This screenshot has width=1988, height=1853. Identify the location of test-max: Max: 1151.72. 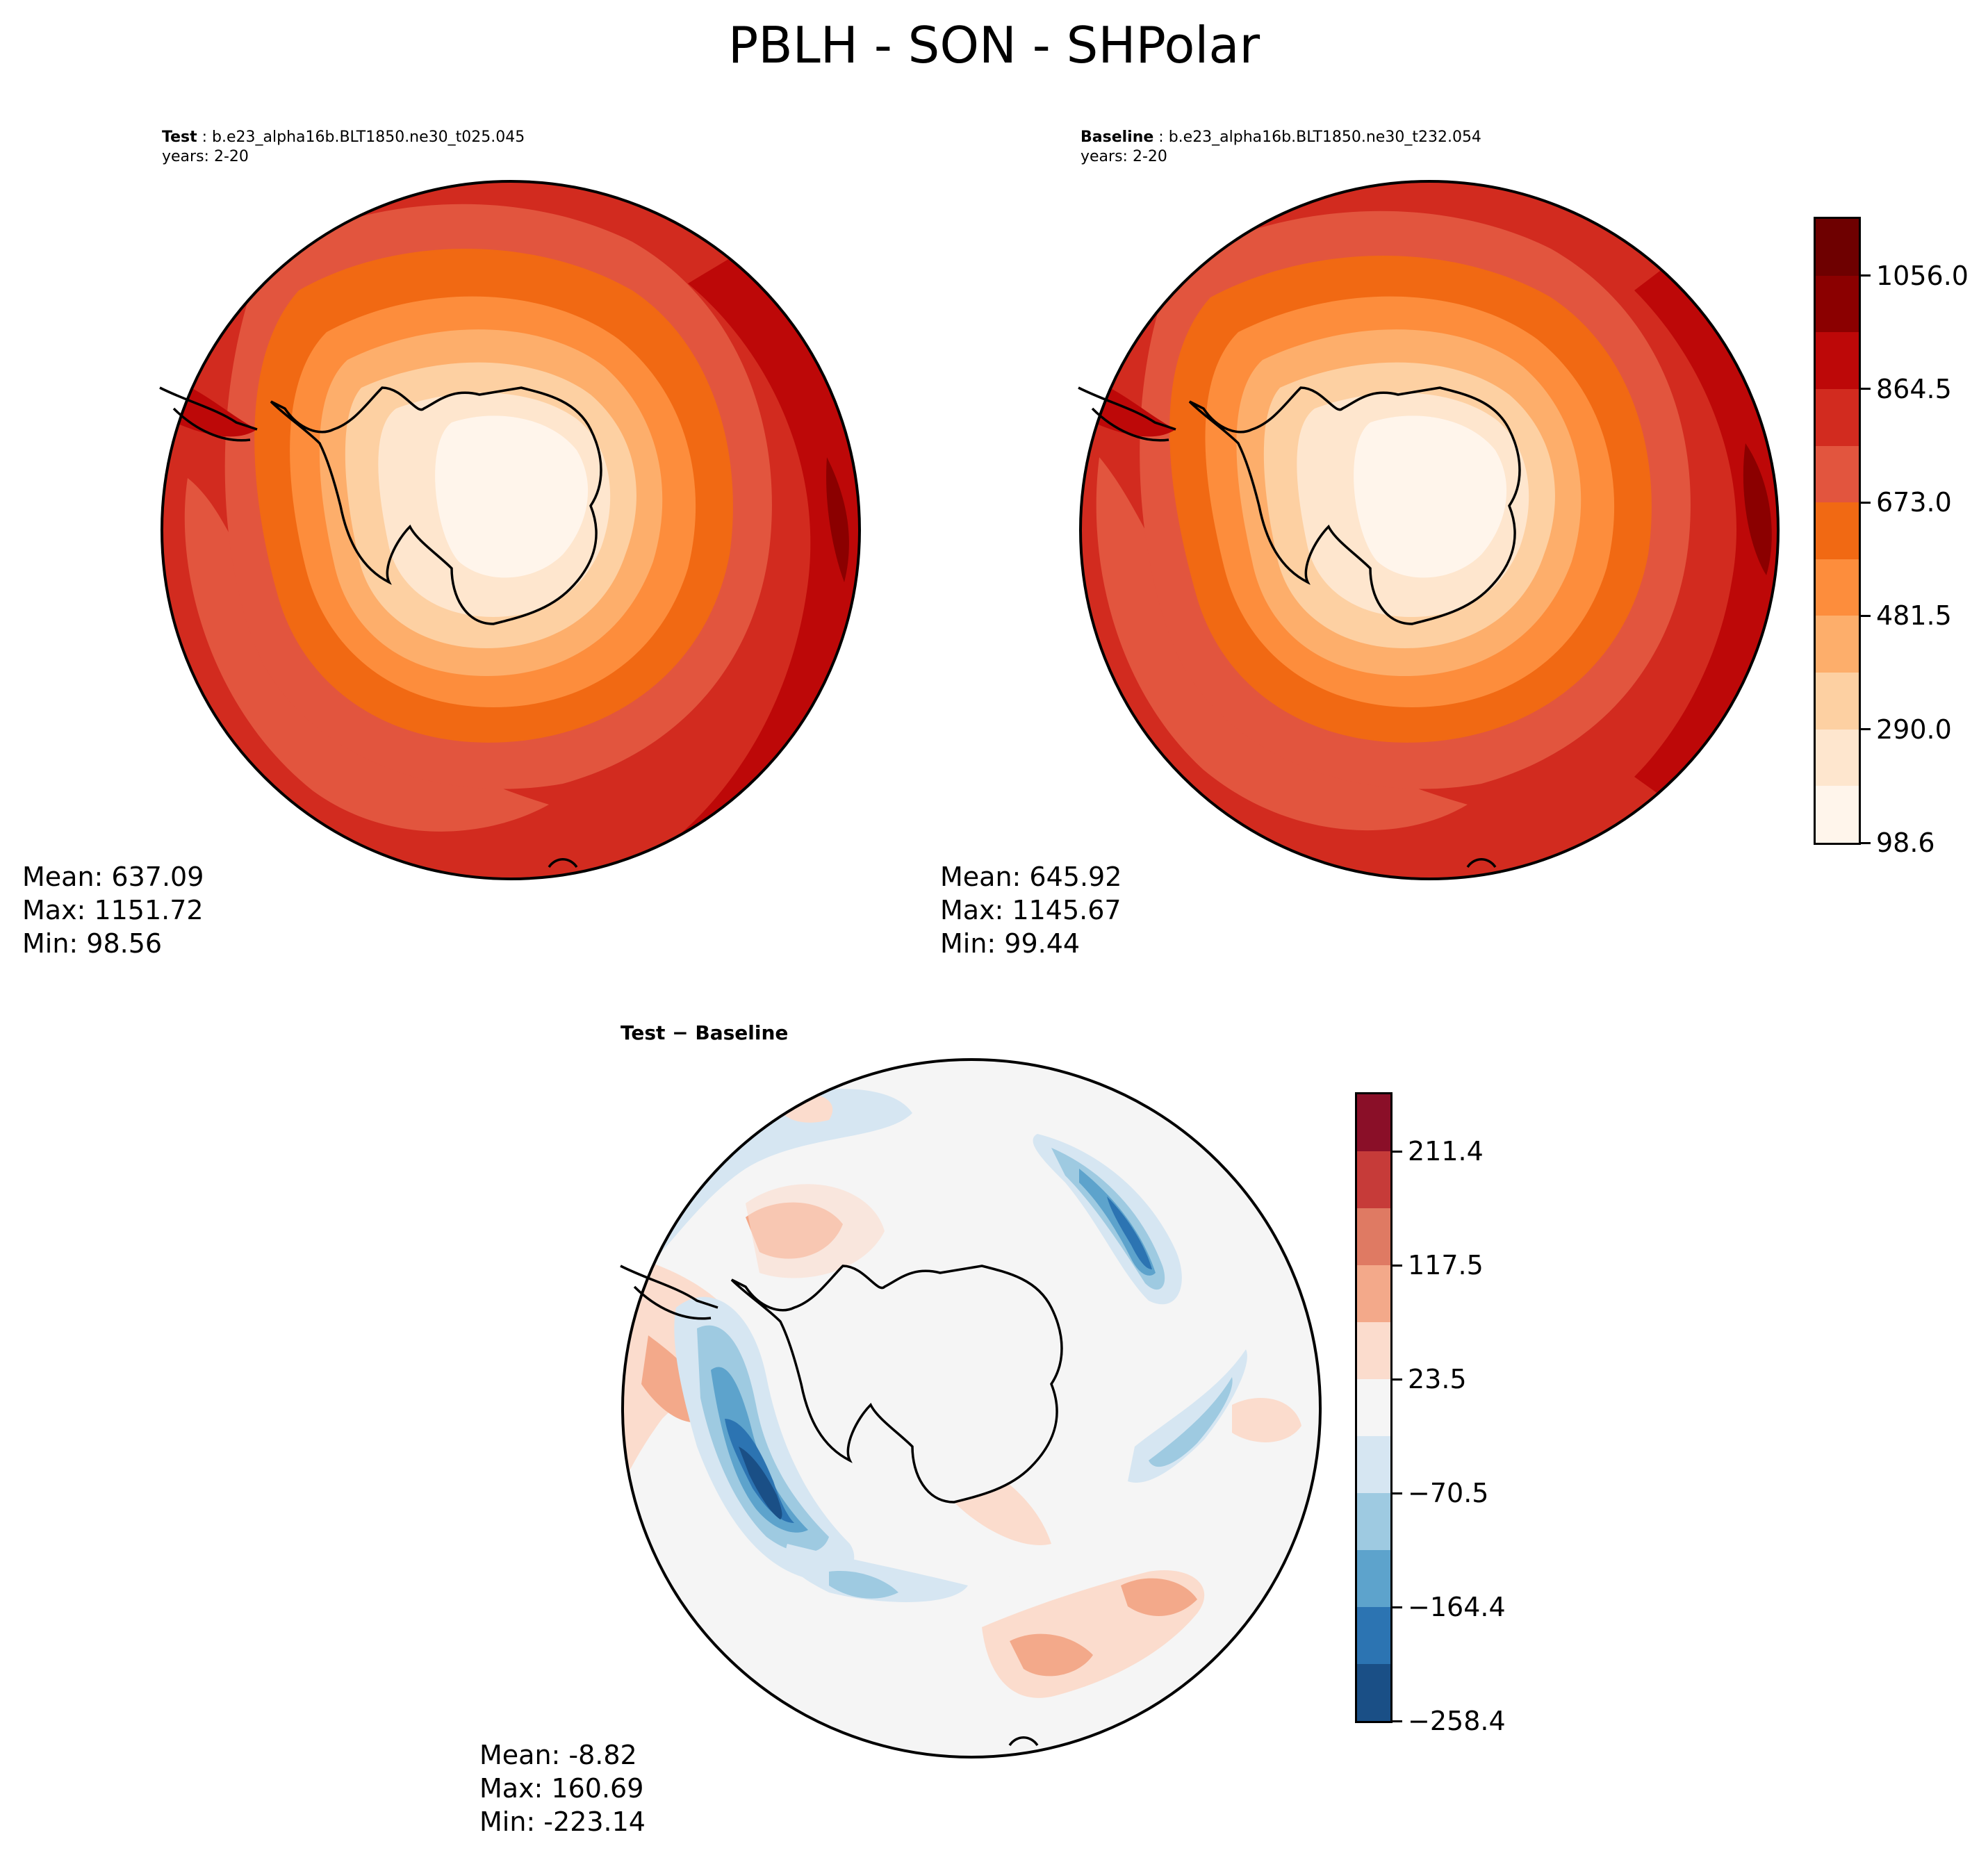
(113, 910).